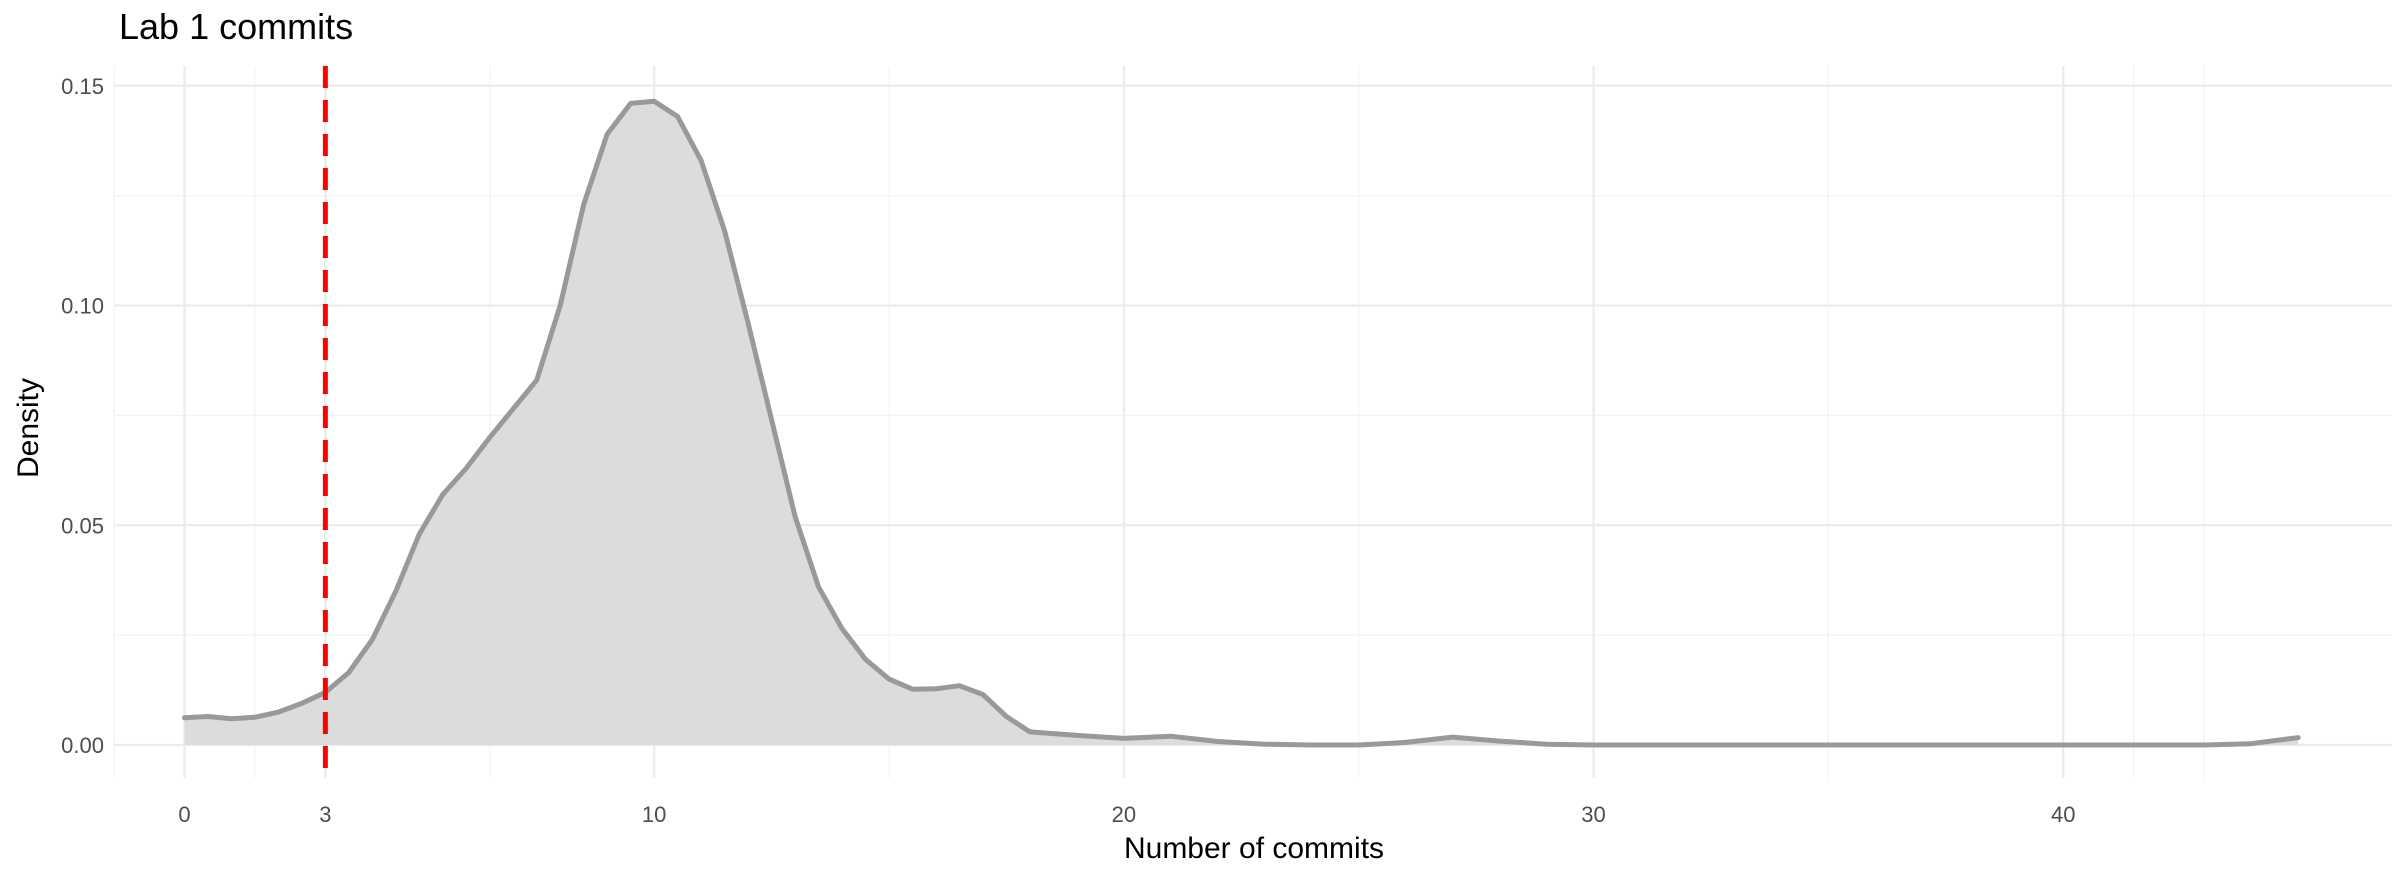 Image resolution: width=2406 pixels, height=880 pixels. Describe the element at coordinates (2063, 814) in the screenshot. I see `x-tick-label: 40` at that location.